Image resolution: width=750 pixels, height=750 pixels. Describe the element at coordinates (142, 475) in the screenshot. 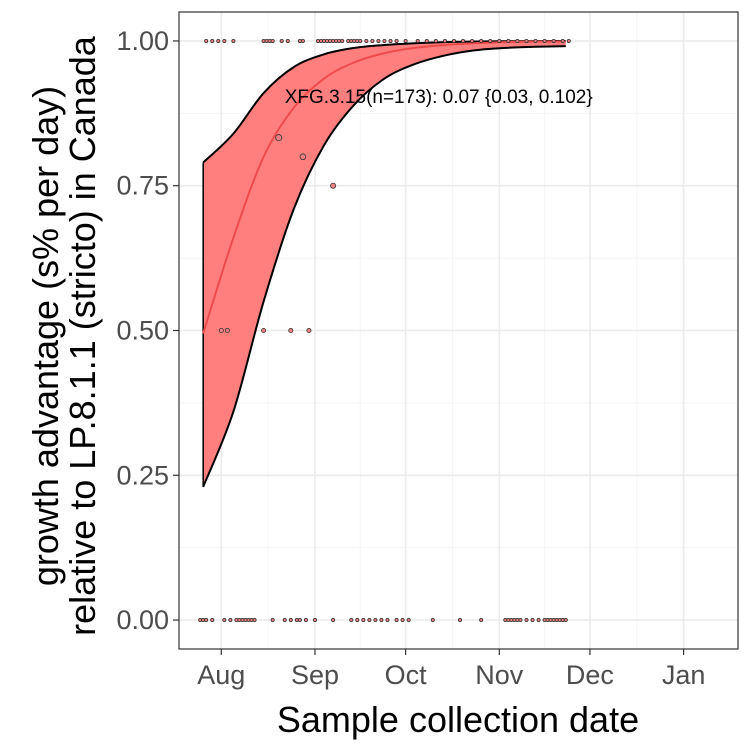

I see `y-tick-label: 0.25` at that location.